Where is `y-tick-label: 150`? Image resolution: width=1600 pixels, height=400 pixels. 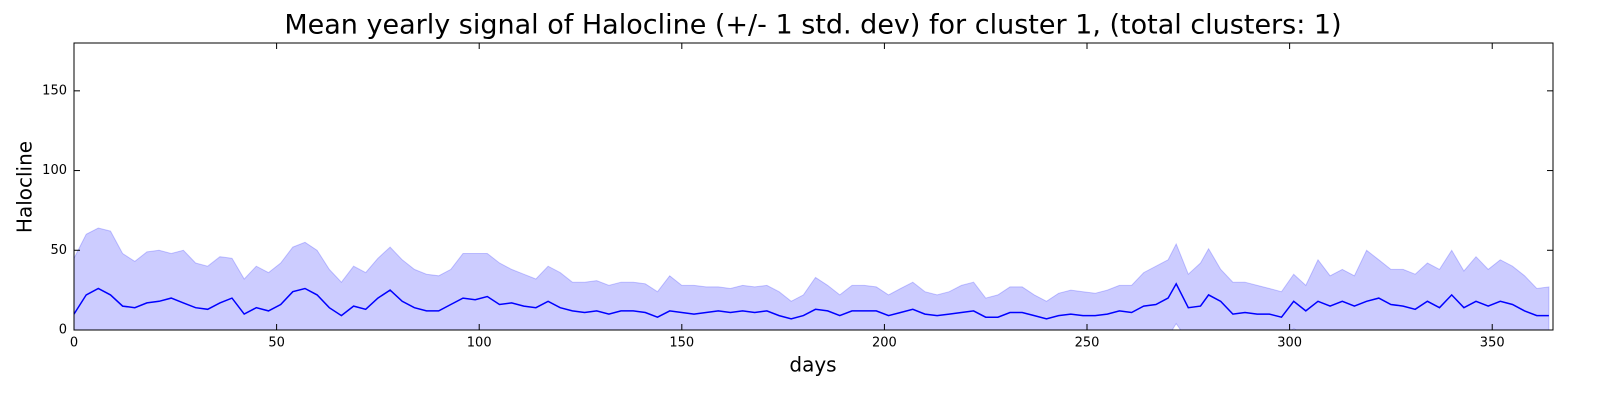 y-tick-label: 150 is located at coordinates (54, 90).